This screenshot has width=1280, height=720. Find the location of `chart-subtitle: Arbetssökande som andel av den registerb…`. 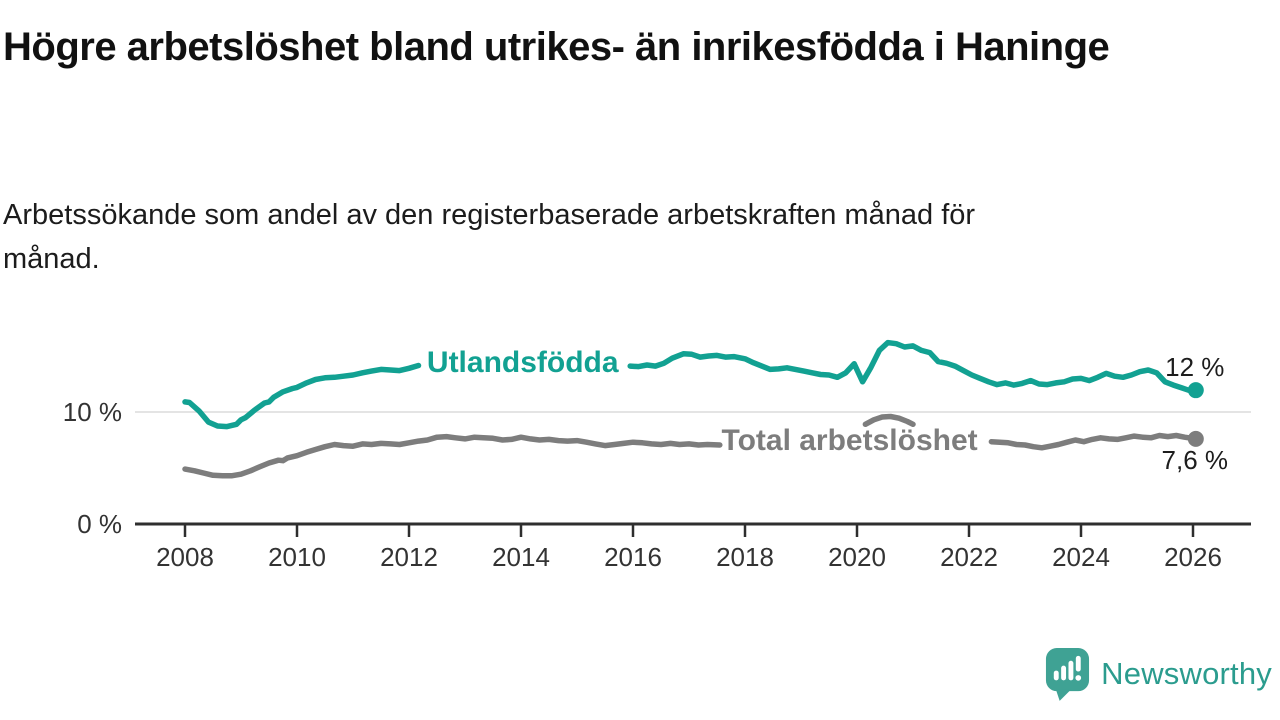

chart-subtitle: Arbetssökande som andel av den registerb… is located at coordinates (489, 237).